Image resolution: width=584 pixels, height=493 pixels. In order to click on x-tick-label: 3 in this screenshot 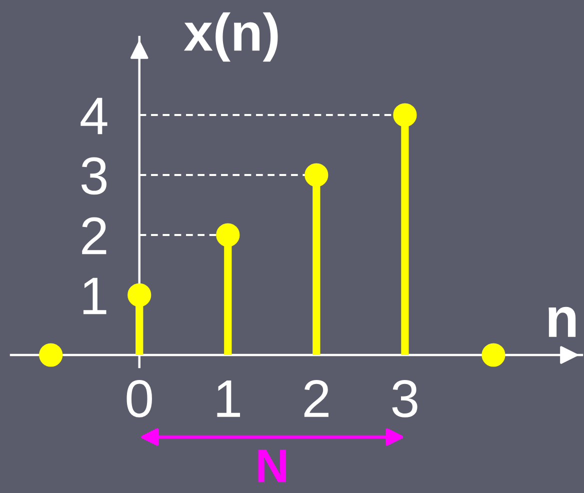, I will do `click(405, 399)`.